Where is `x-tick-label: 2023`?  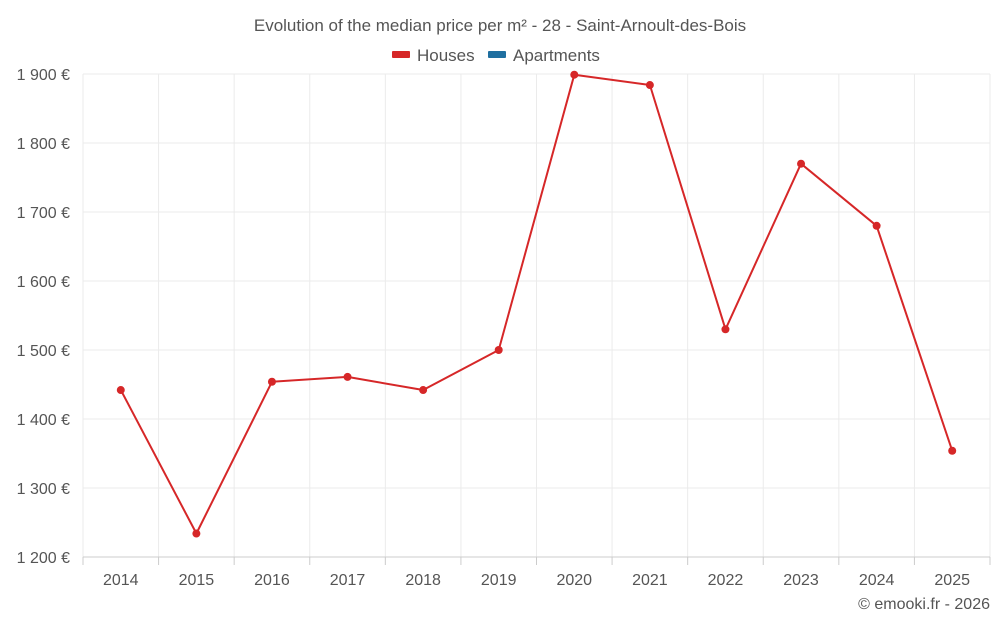
x-tick-label: 2023 is located at coordinates (801, 580).